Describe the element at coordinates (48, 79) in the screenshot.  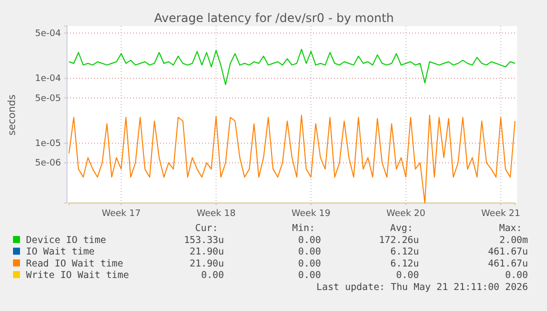
I see `y-tick-label: 1e-04` at that location.